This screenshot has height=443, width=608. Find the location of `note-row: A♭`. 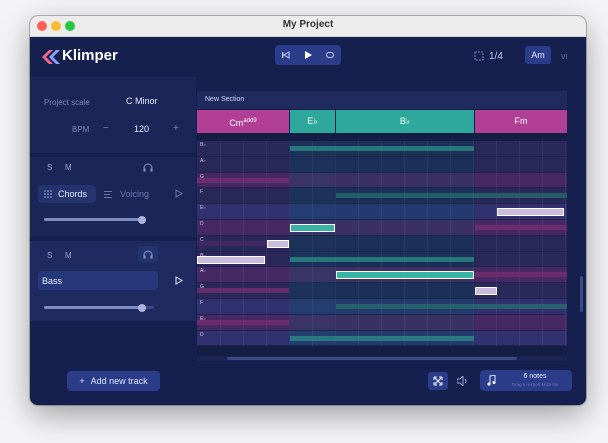

note-row: A♭ is located at coordinates (382, 164).